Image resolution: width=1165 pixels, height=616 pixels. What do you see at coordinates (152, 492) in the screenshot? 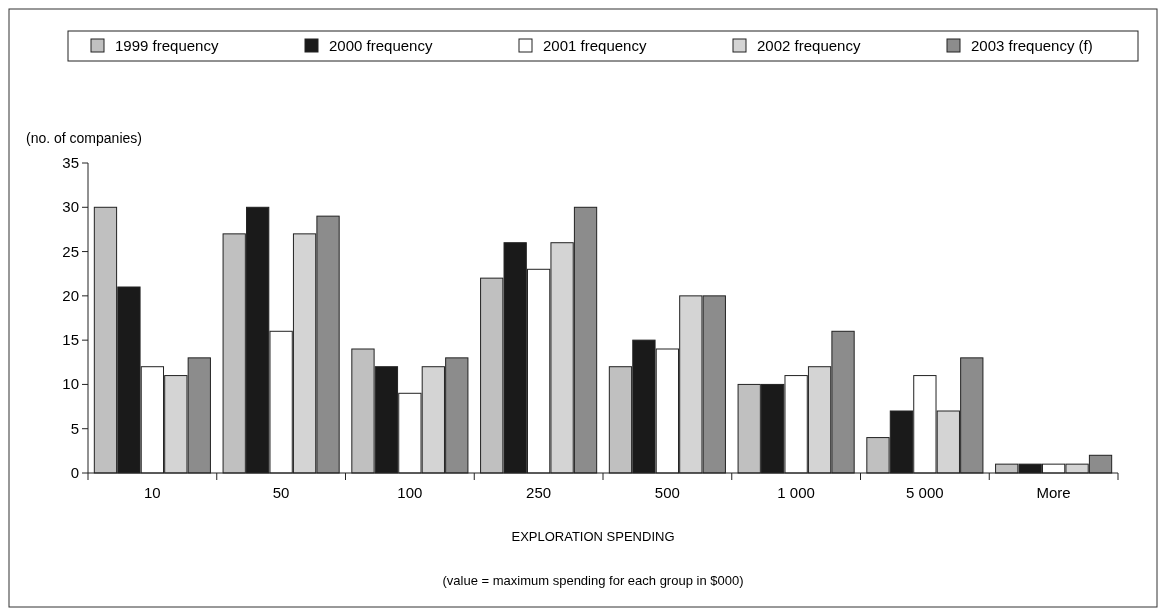
I see `x-tick-label: 10` at bounding box center [152, 492].